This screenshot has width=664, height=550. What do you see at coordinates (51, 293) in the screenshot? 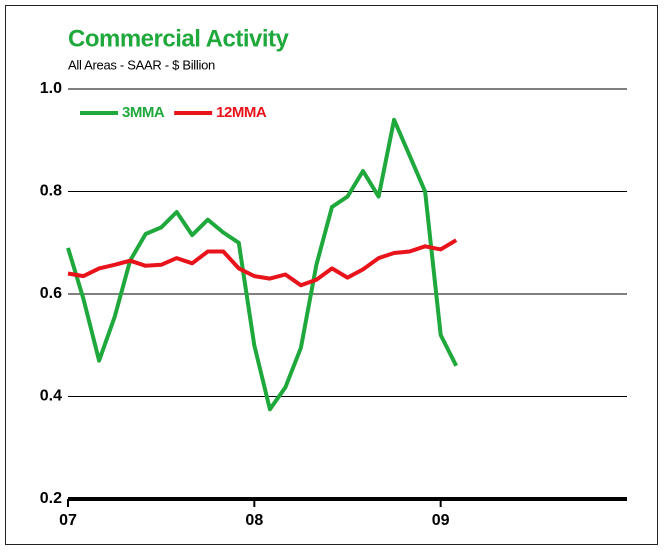
I see `y-tick-label: 0.6` at bounding box center [51, 293].